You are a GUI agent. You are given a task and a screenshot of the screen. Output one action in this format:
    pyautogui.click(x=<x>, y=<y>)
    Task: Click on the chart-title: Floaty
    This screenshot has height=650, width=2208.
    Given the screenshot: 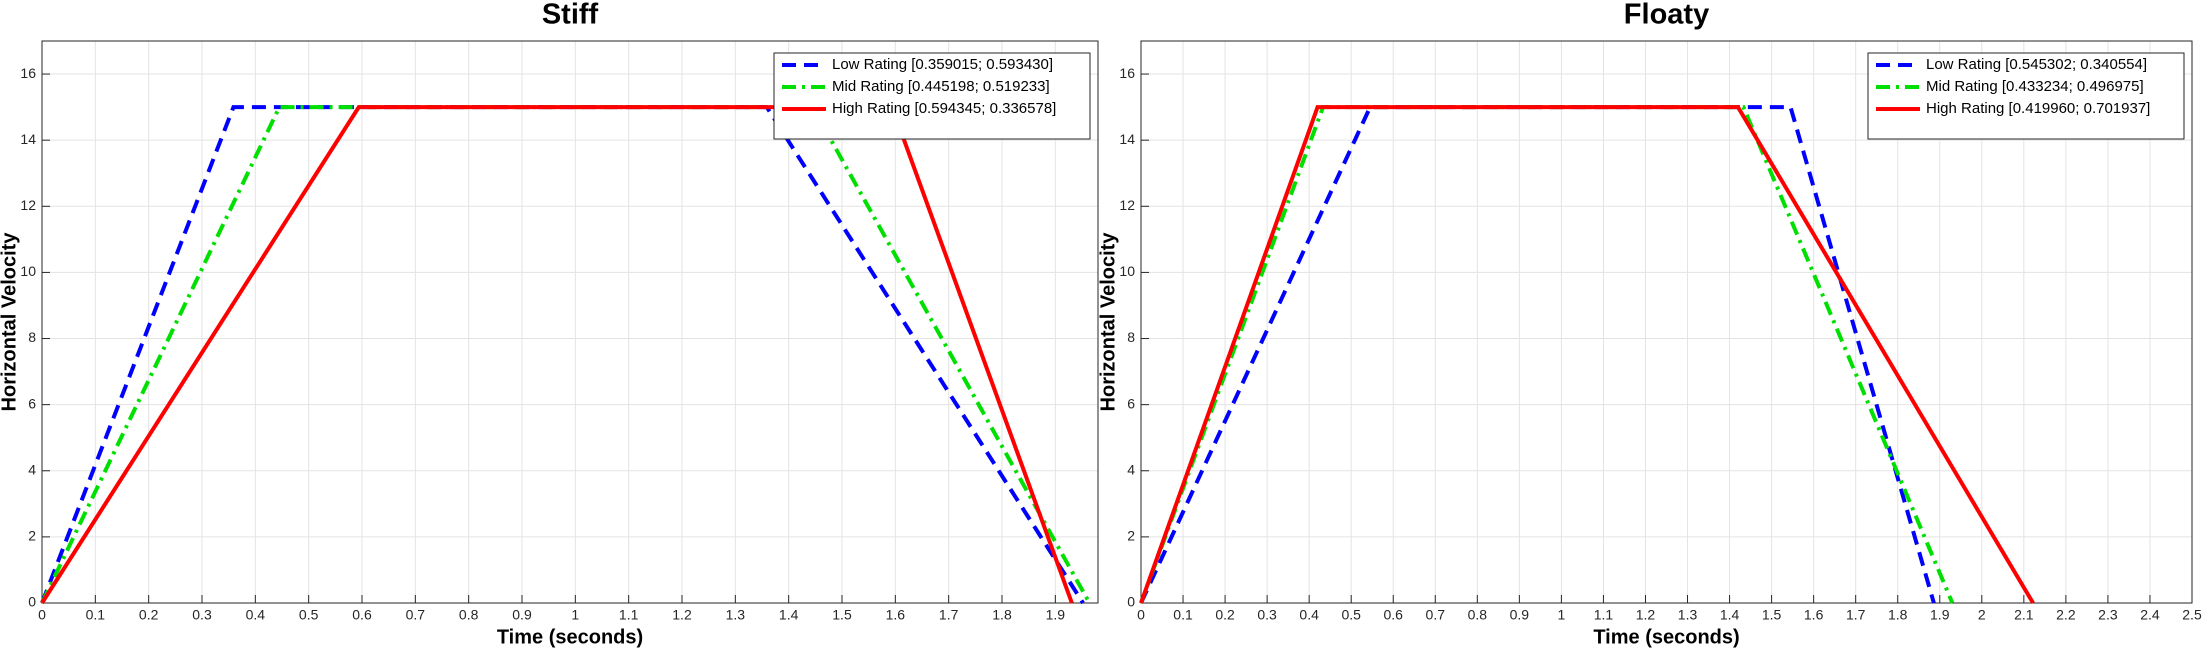 What is the action you would take?
    pyautogui.click(x=1666, y=15)
    